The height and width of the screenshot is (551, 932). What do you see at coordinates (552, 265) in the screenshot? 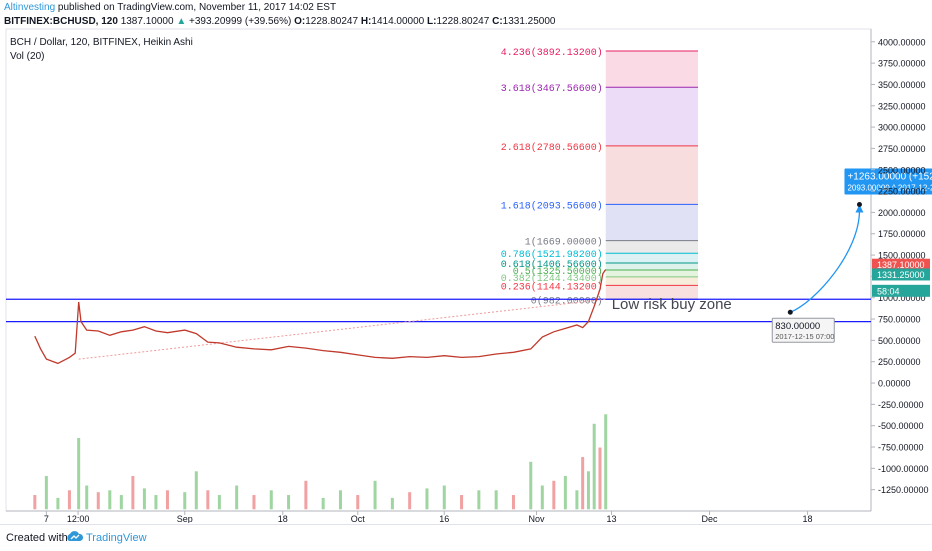
I see `fib-level-label: 0.618(1406.56600)` at bounding box center [552, 265].